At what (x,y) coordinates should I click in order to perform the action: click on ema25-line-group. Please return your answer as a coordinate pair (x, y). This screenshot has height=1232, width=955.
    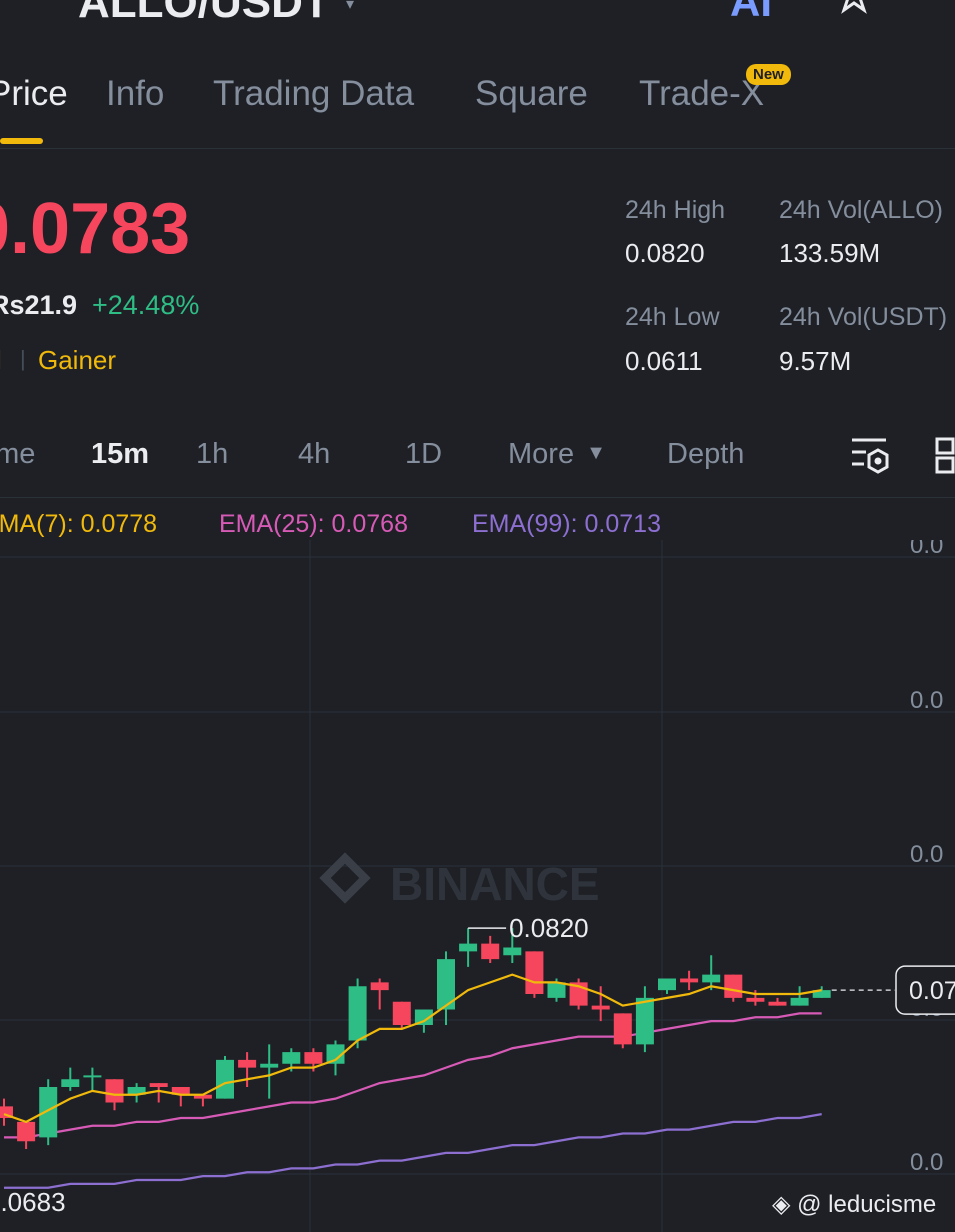
    Looking at the image, I should click on (413, 1075).